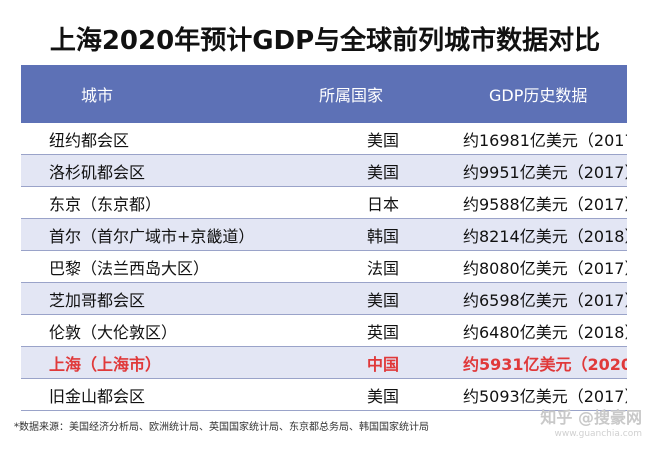  Describe the element at coordinates (383, 202) in the screenshot. I see `country-cell: 日本` at that location.